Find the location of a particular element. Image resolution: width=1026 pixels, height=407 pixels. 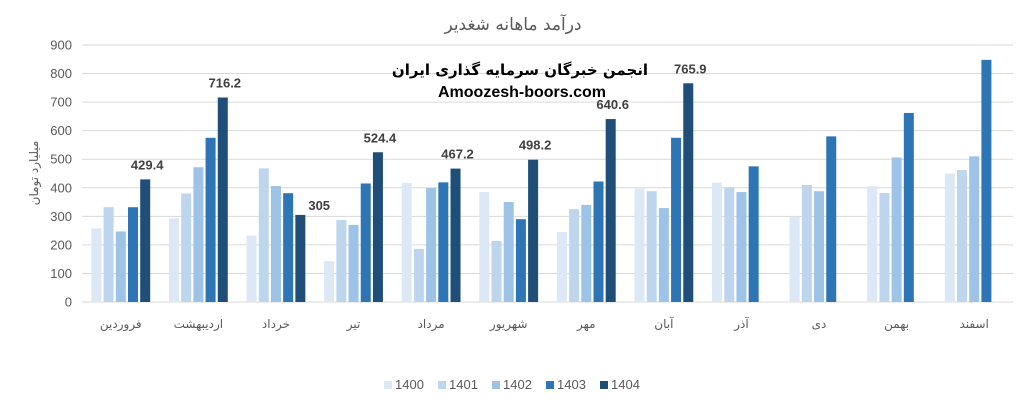

y-tick-label: 900 is located at coordinates (61, 45).